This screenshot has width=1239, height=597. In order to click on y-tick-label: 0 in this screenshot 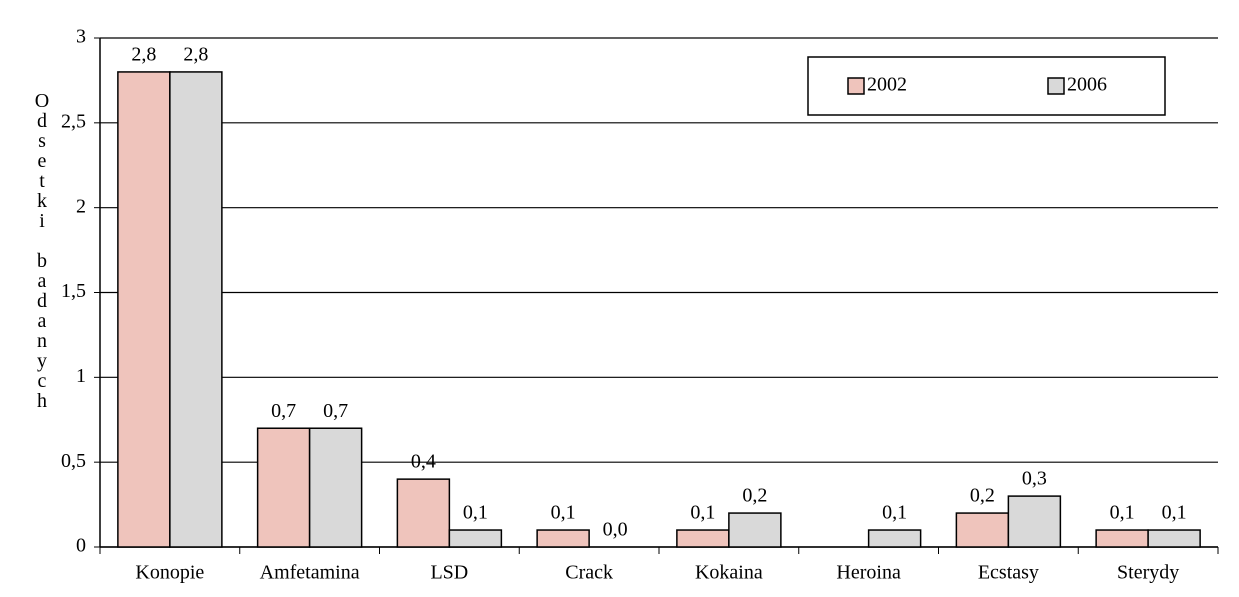, I will do `click(81, 546)`.